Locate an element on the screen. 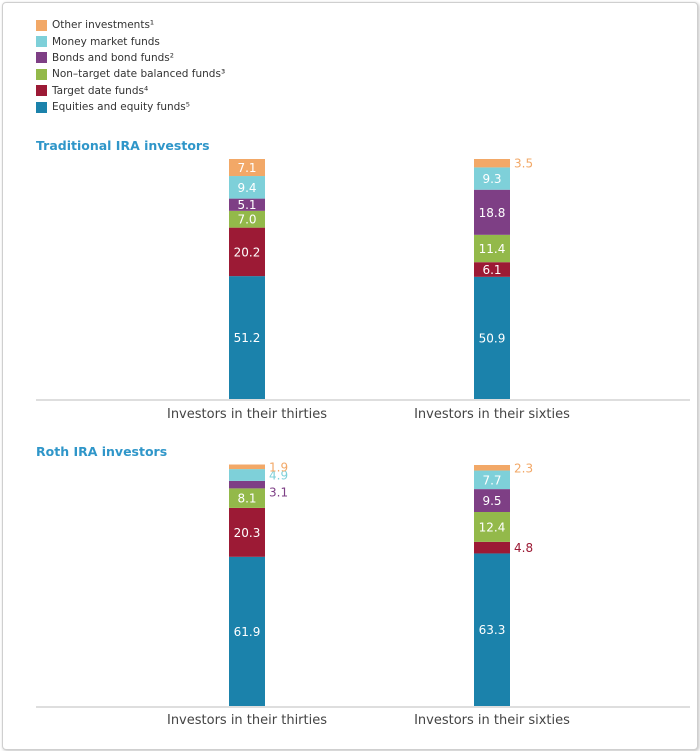 The image size is (700, 751). roth-ira-title: Roth IRA investors is located at coordinates (102, 451).